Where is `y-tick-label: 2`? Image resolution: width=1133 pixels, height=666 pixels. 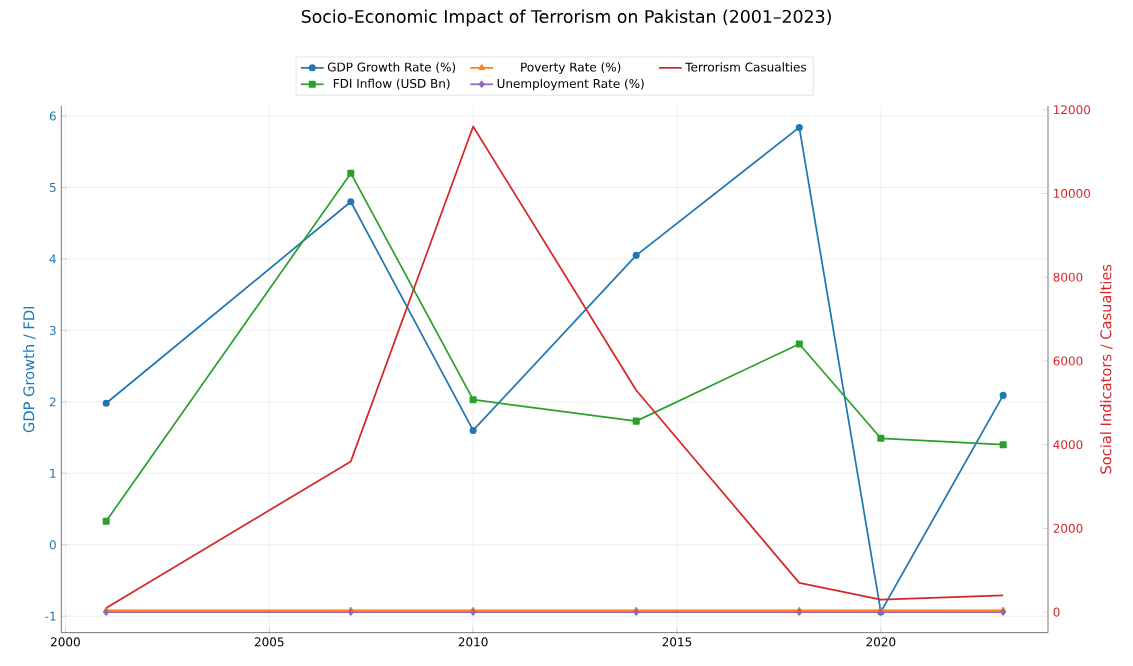
y-tick-label: 2 is located at coordinates (52, 402).